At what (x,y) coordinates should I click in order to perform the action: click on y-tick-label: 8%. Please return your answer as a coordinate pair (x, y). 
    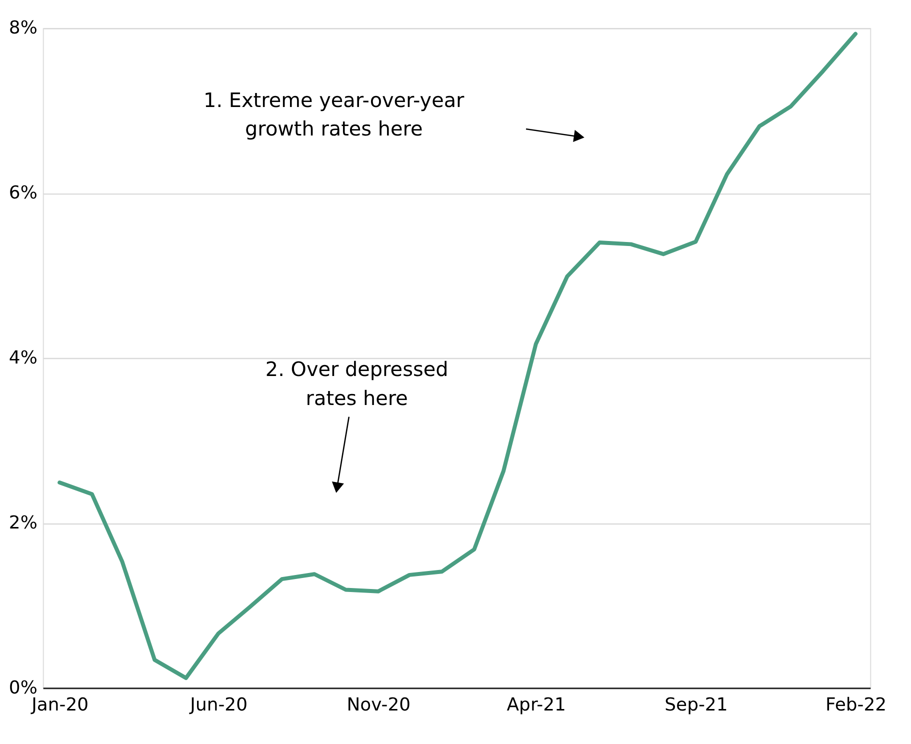
    Looking at the image, I should click on (23, 28).